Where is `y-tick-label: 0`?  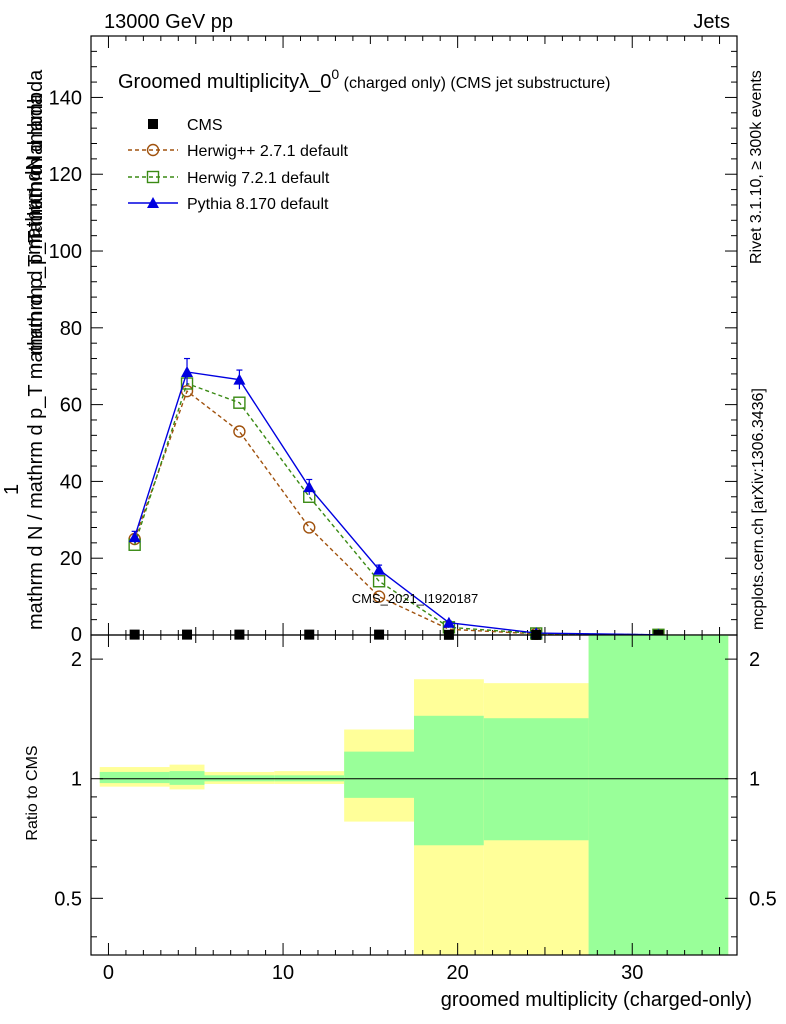
y-tick-label: 0 is located at coordinates (76, 635).